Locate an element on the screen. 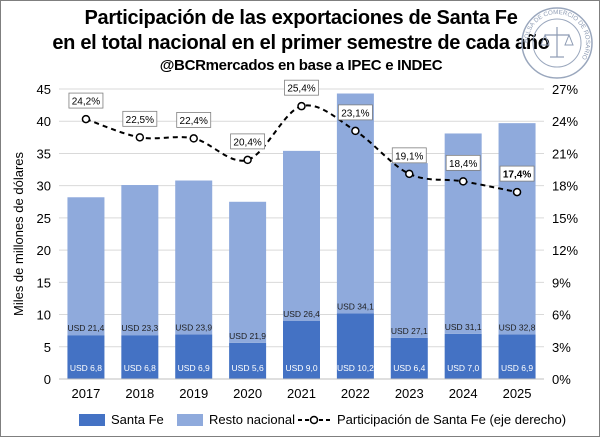 Image resolution: width=600 pixels, height=438 pixels. data-label-participacion: 22,4% is located at coordinates (194, 121).